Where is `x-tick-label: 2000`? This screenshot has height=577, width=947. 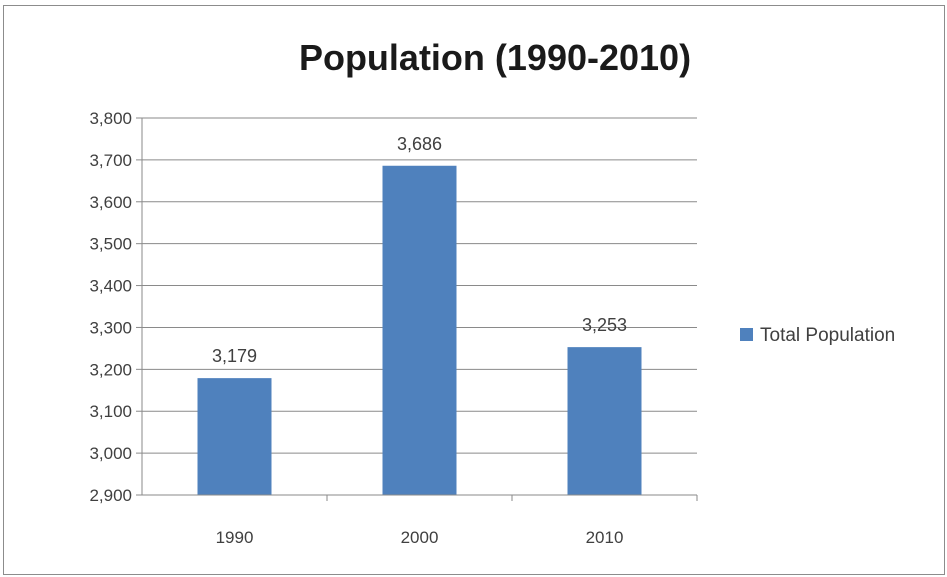 x-tick-label: 2000 is located at coordinates (420, 537).